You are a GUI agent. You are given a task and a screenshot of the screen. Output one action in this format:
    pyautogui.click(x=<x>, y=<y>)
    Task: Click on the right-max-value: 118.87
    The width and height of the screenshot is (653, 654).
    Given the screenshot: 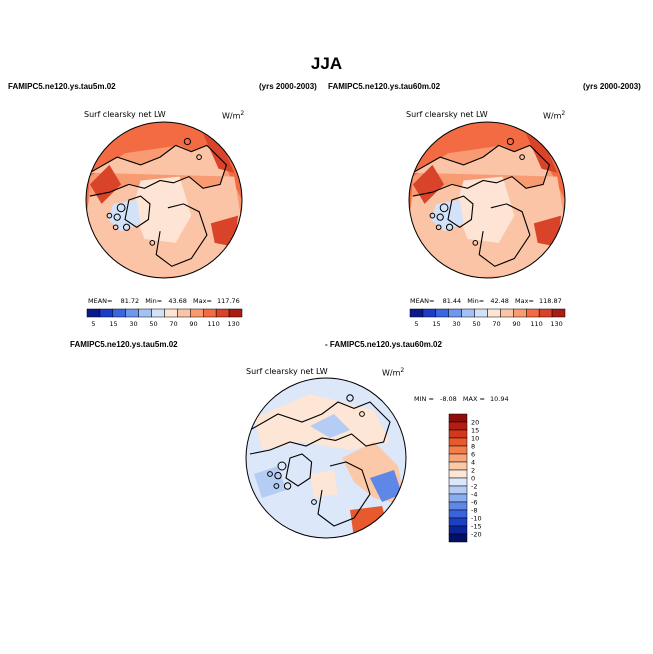 What is the action you would take?
    pyautogui.click(x=550, y=301)
    